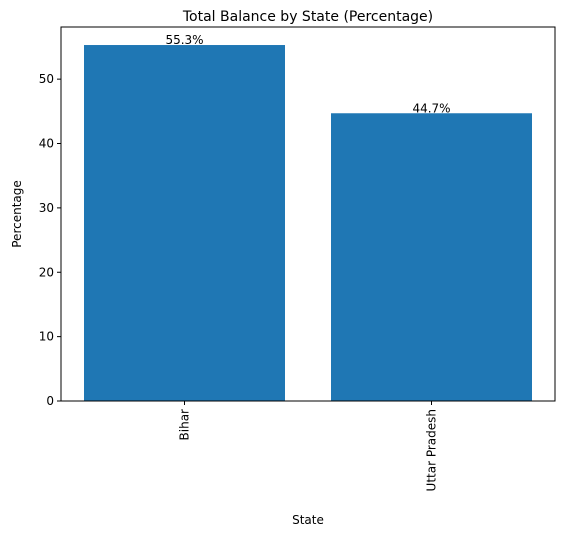 The height and width of the screenshot is (541, 562). What do you see at coordinates (50, 401) in the screenshot?
I see `y-tick-label: 0` at bounding box center [50, 401].